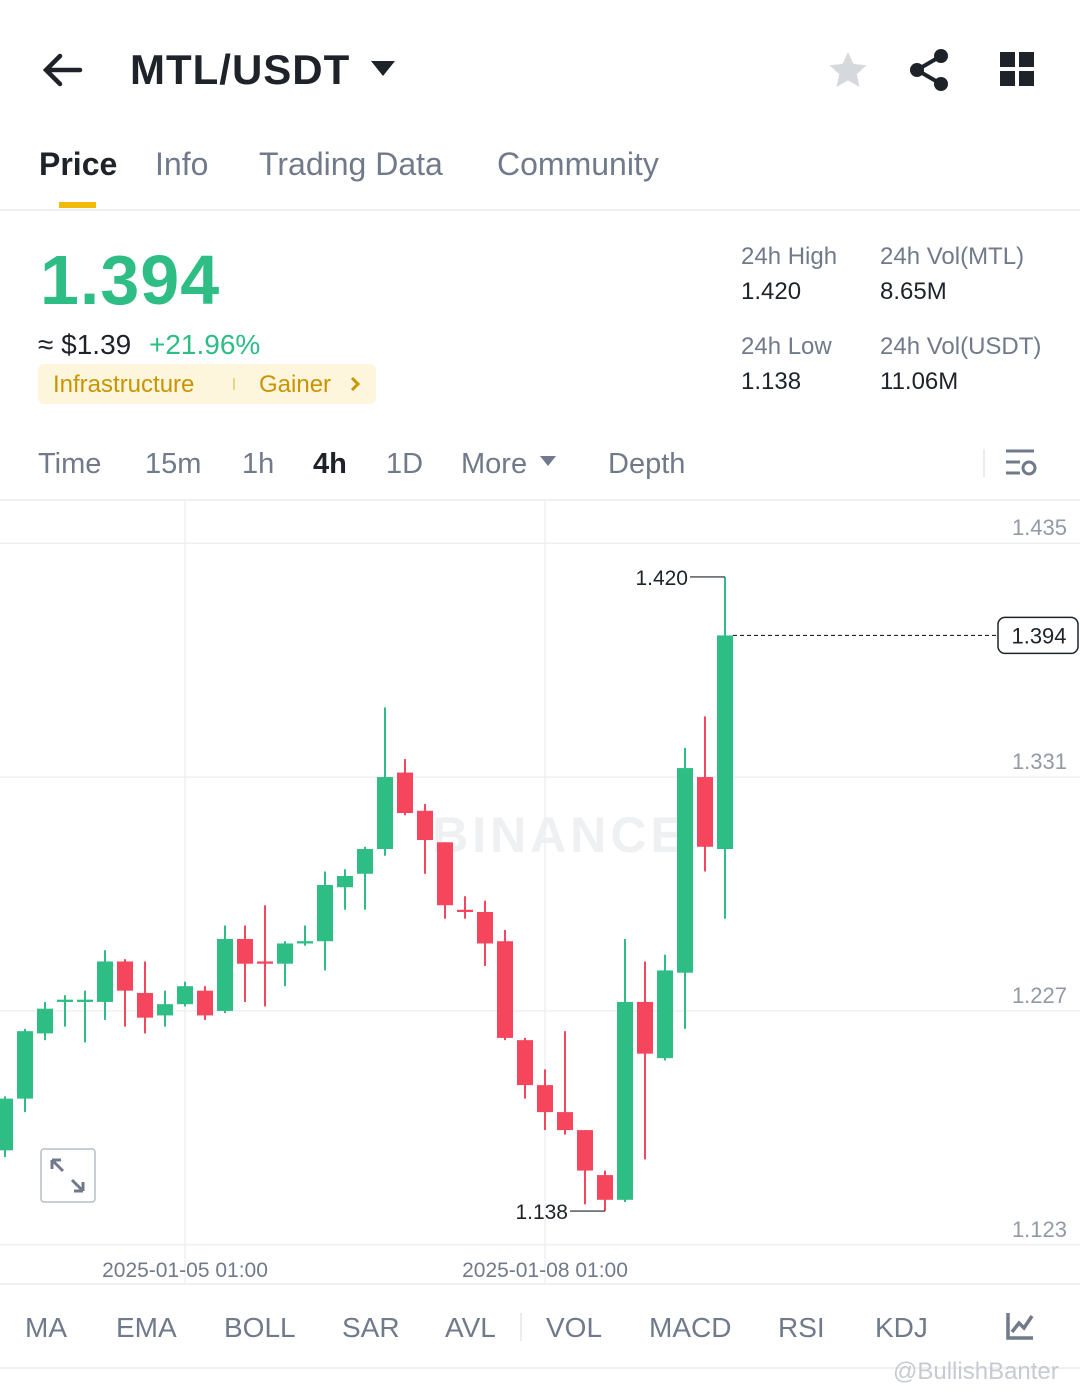 The width and height of the screenshot is (1080, 1395). What do you see at coordinates (46, 1327) in the screenshot?
I see `indicator: MA` at bounding box center [46, 1327].